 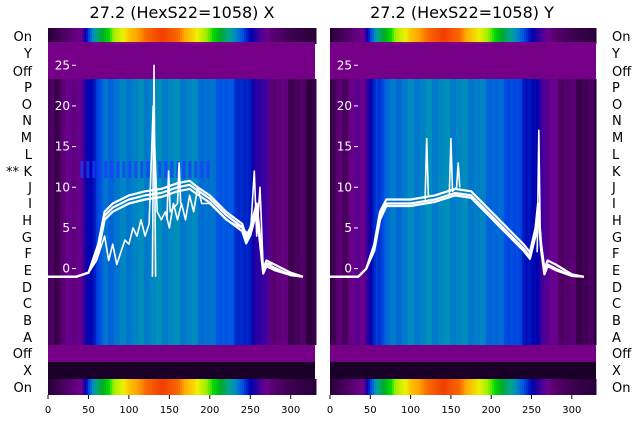 I want to click on row-label: B, so click(x=616, y=321).